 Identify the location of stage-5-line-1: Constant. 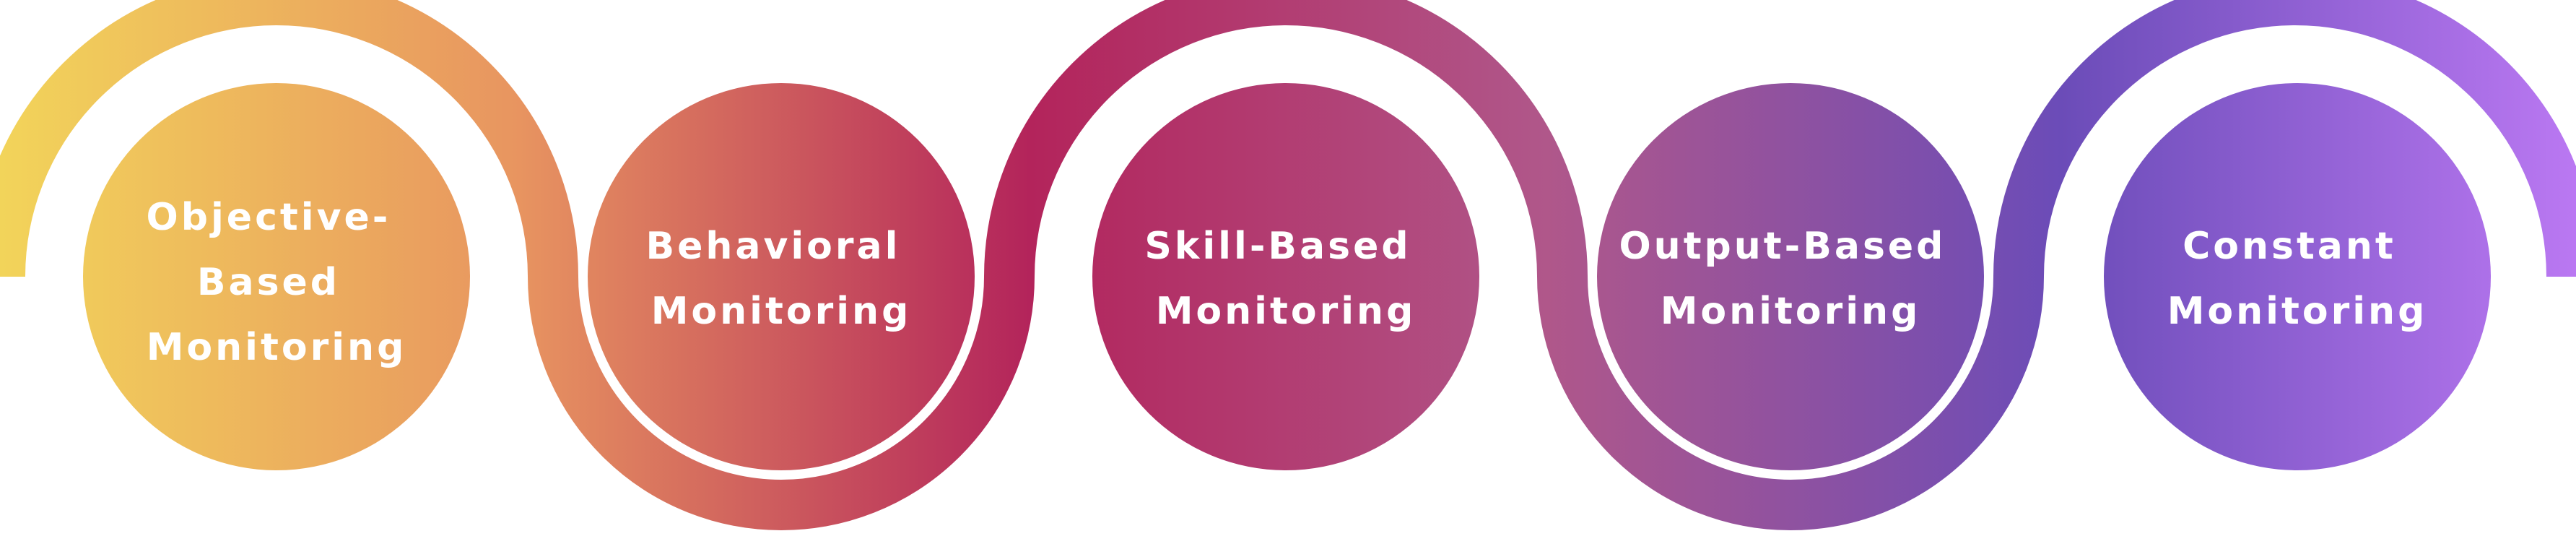
(2289, 246).